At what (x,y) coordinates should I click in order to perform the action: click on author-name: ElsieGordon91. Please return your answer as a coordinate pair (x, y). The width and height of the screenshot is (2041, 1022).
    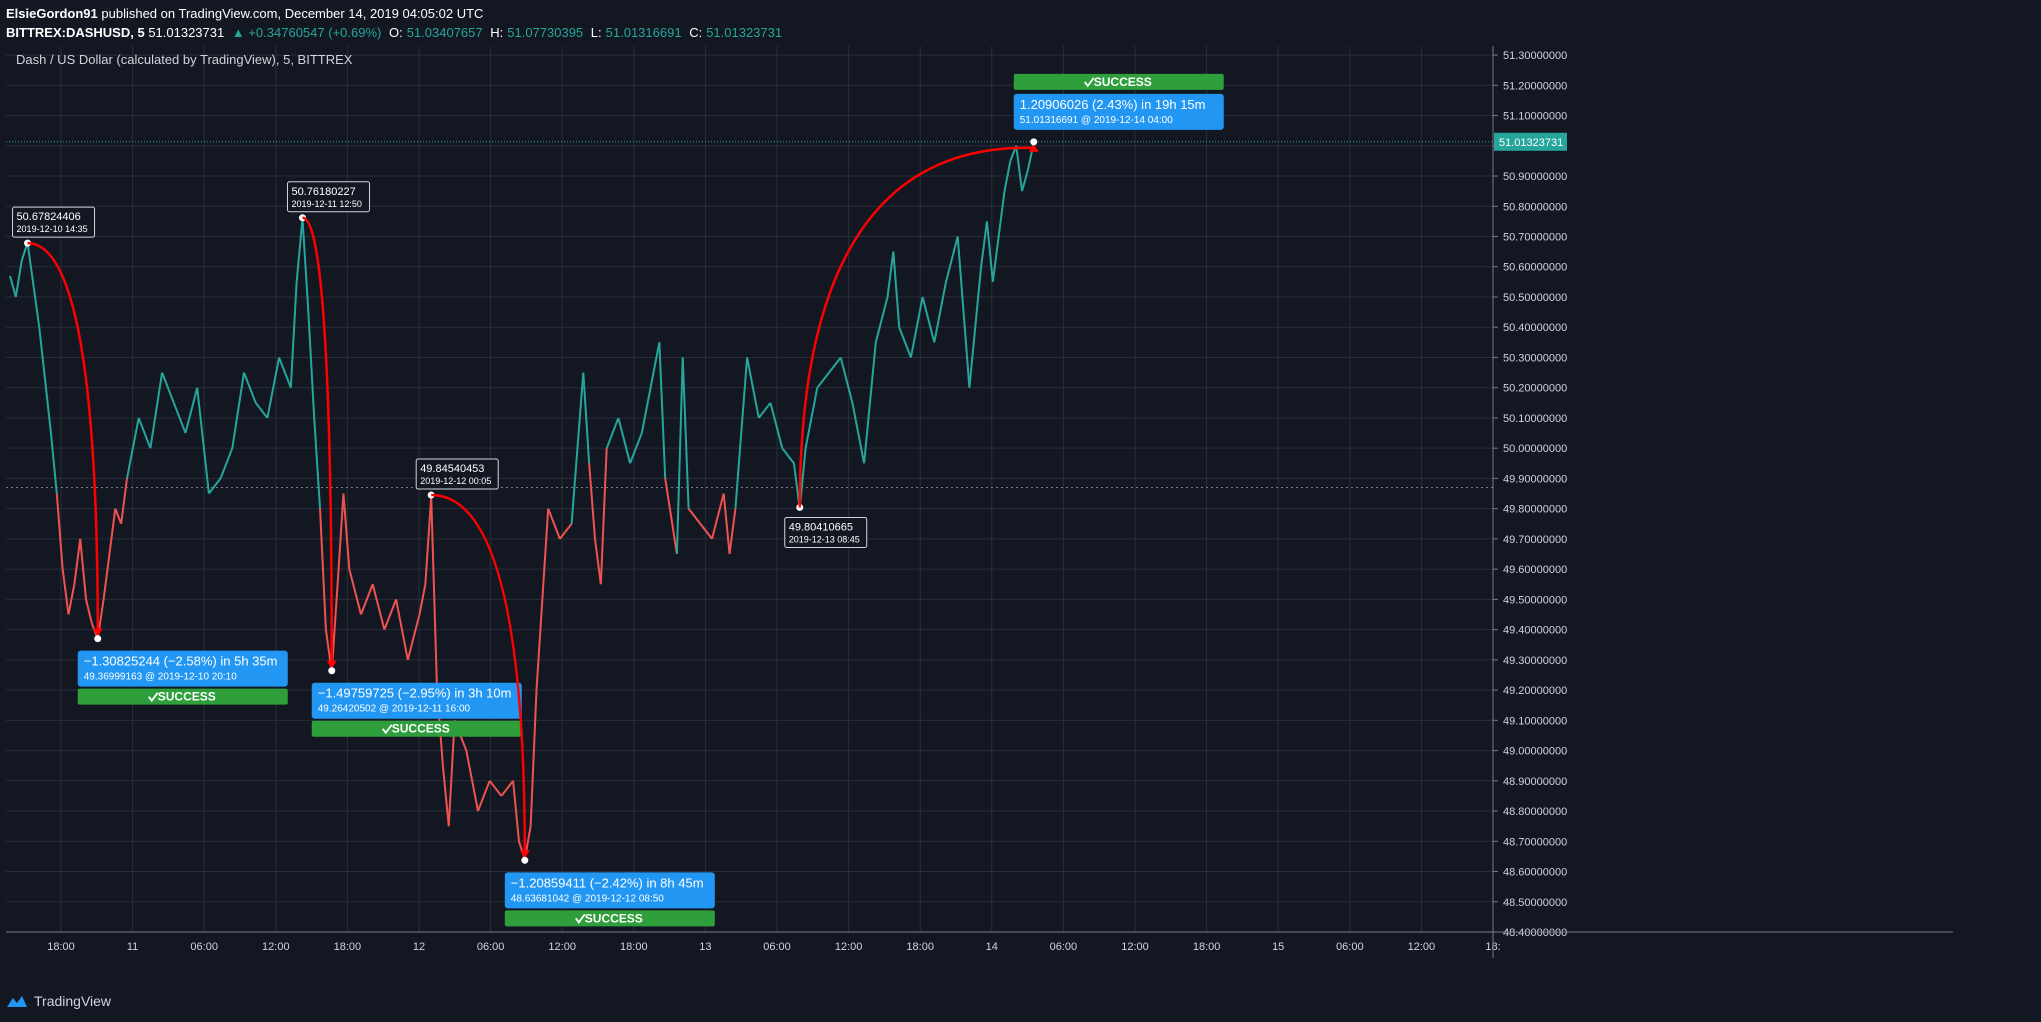
    Looking at the image, I should click on (52, 13).